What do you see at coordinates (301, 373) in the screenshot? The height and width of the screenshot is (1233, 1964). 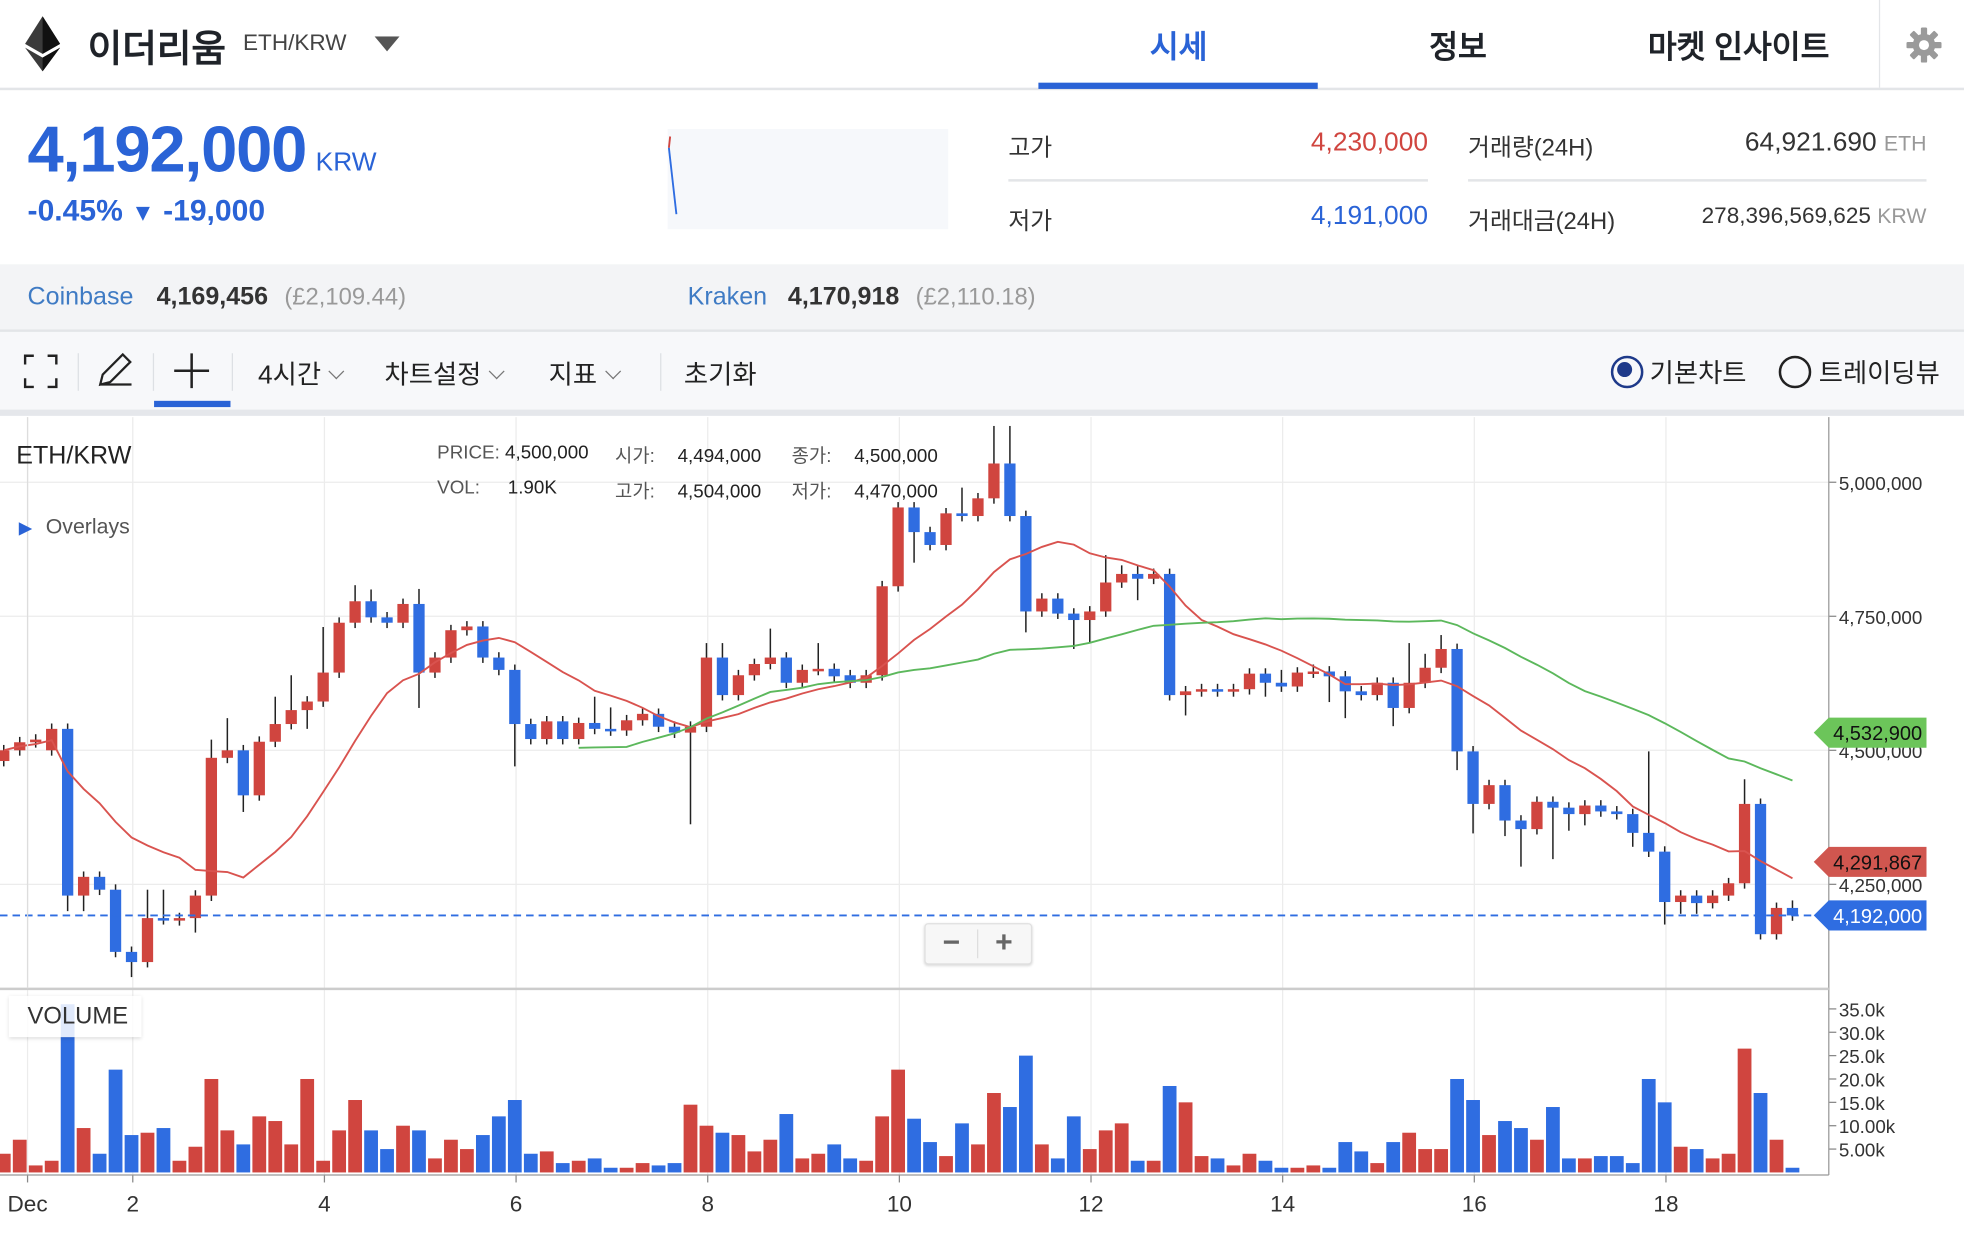 I see `interval-dropdown: 4시간` at bounding box center [301, 373].